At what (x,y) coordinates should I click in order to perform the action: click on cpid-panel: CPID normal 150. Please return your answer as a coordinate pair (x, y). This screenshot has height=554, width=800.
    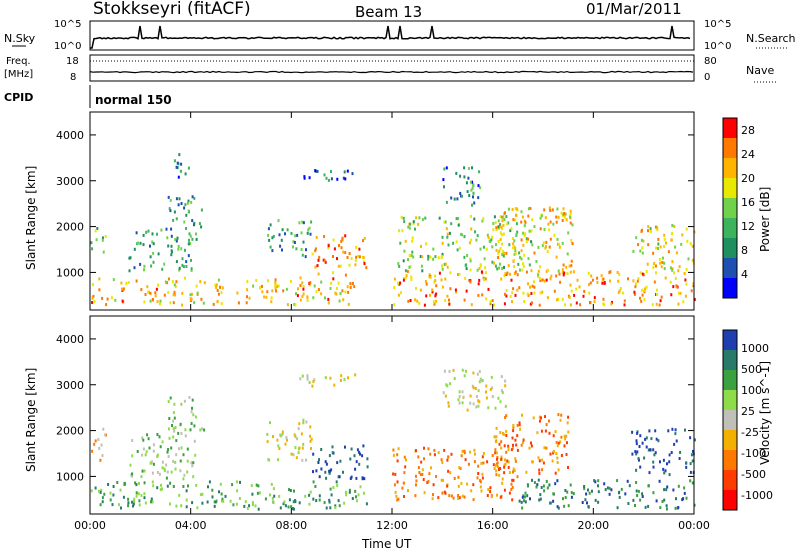
    Looking at the image, I should click on (88, 96).